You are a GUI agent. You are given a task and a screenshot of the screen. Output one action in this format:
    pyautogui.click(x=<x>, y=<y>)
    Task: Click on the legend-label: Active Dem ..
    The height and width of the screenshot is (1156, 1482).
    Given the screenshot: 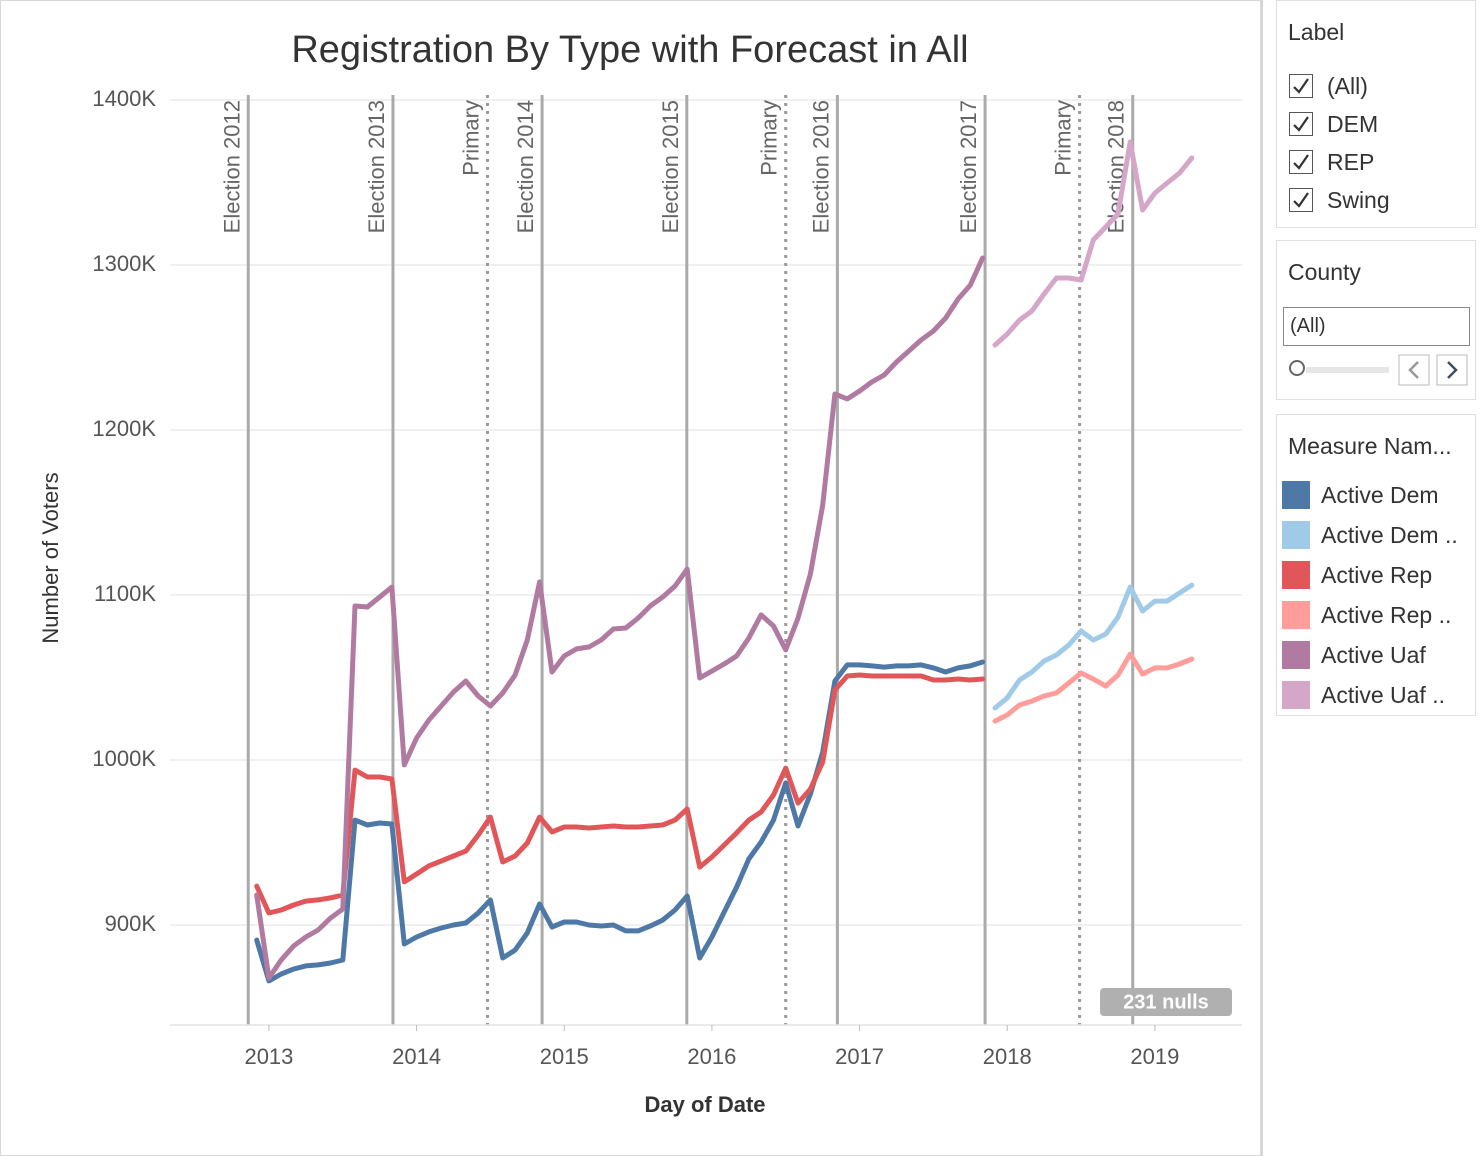 What is the action you would take?
    pyautogui.click(x=1389, y=534)
    